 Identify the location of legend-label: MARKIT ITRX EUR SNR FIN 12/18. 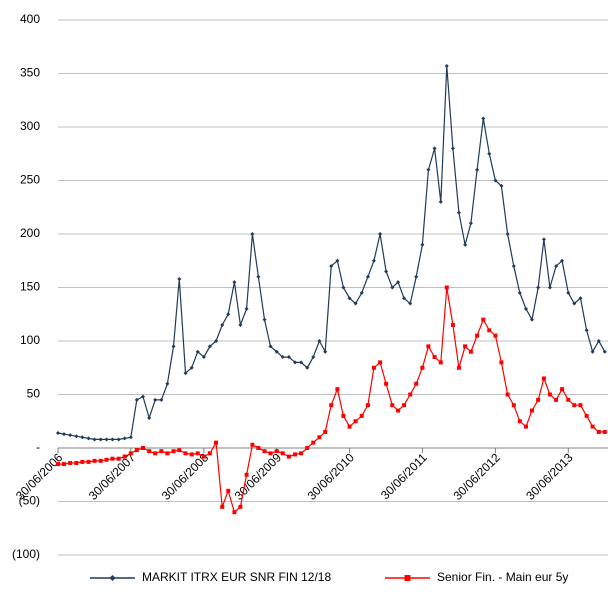
(236, 577).